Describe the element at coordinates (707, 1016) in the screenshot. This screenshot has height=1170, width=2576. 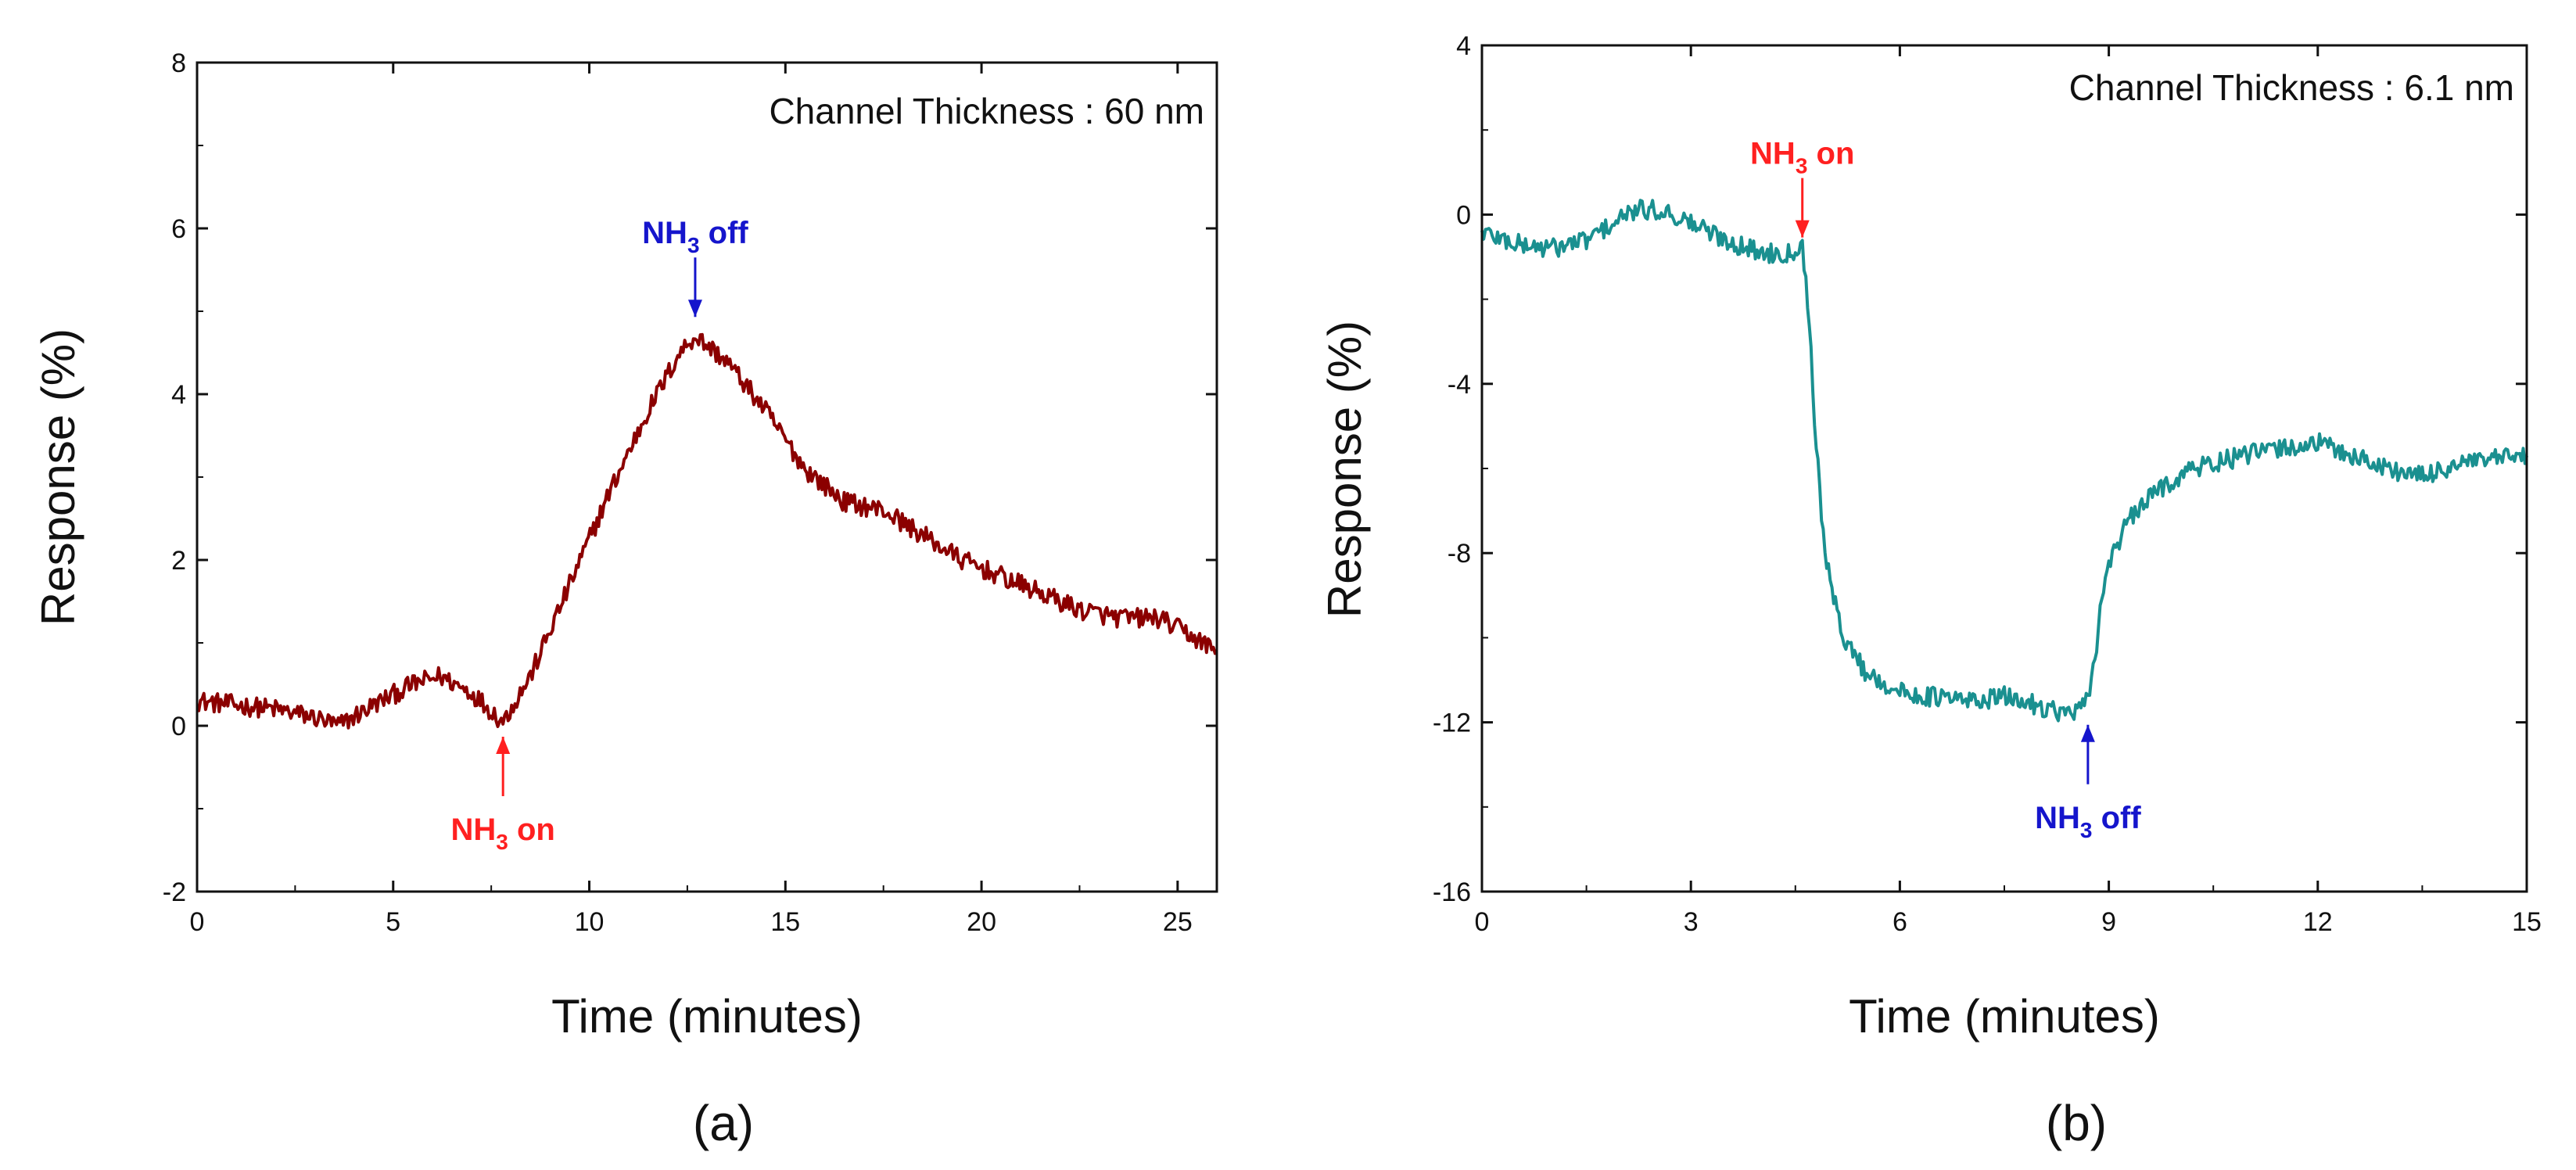
I see `chart-a-x-axis-title: Time (minutes)` at that location.